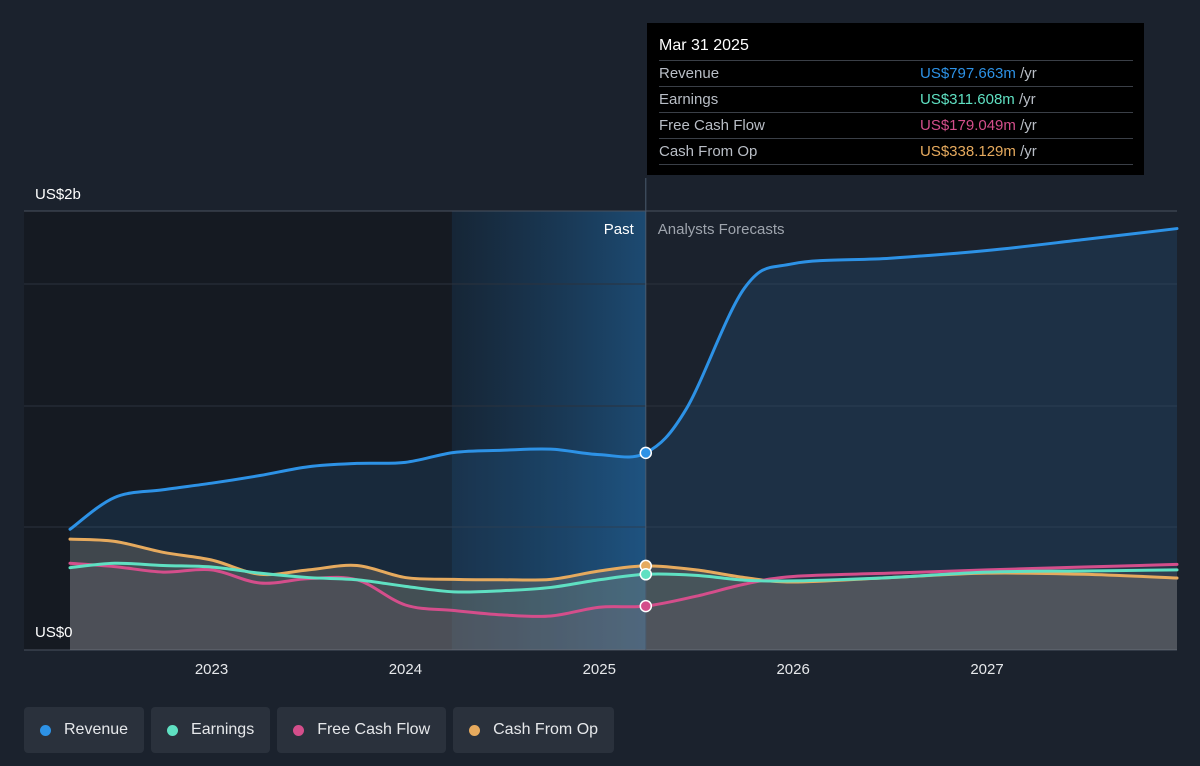 This screenshot has height=766, width=1200. What do you see at coordinates (968, 125) in the screenshot?
I see `tooltip-value: US$179.049m` at bounding box center [968, 125].